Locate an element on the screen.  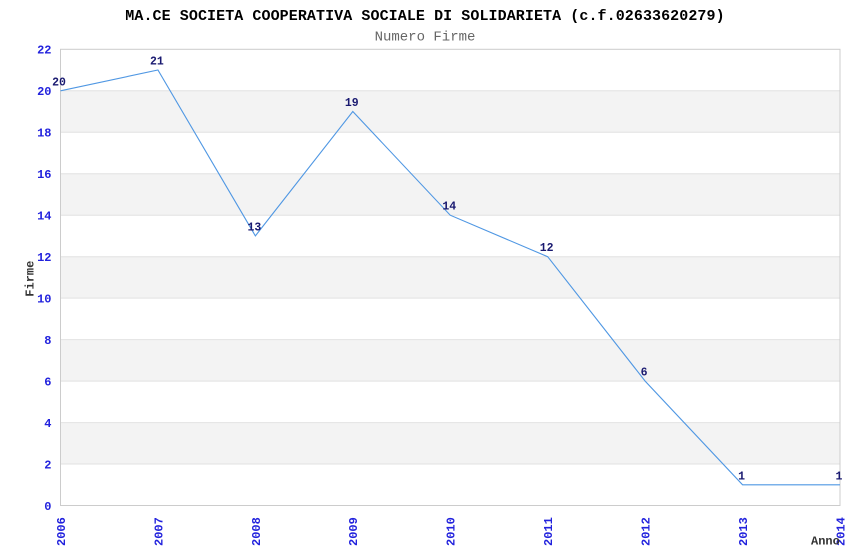
svg-text: 2006 is located at coordinates (62, 531).